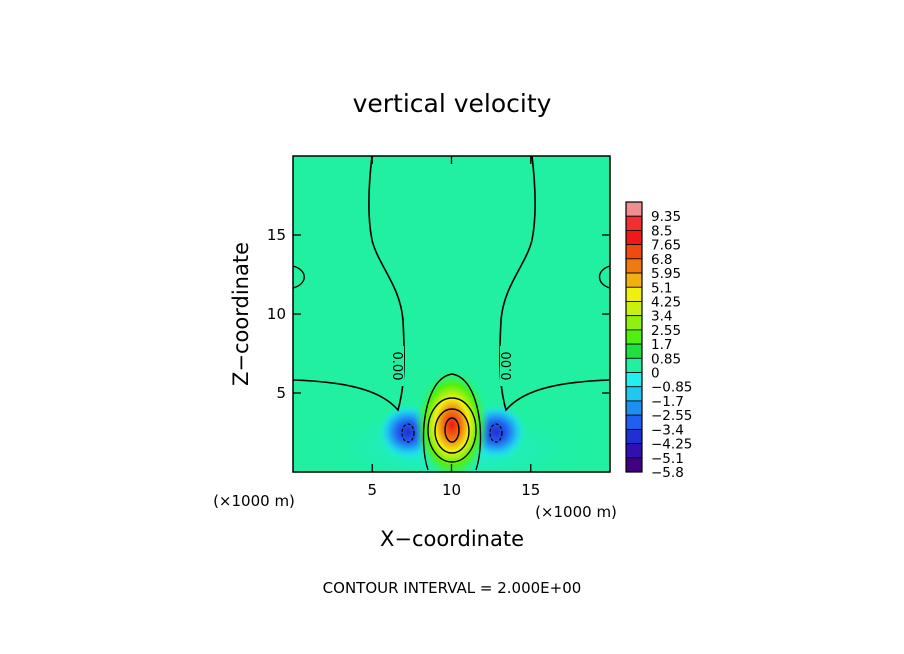 The width and height of the screenshot is (904, 654). I want to click on colorbar-label: −1.7, so click(667, 402).